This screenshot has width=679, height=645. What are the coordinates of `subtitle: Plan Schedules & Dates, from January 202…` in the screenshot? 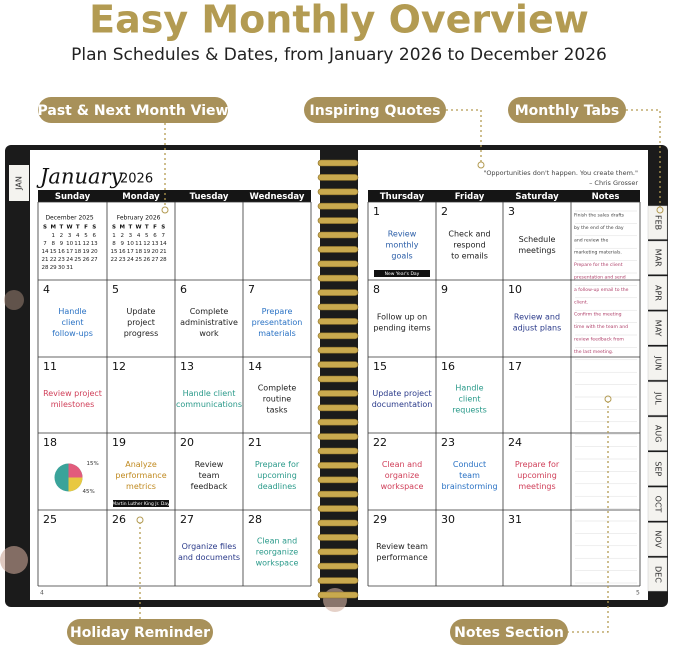 It's located at (339, 55).